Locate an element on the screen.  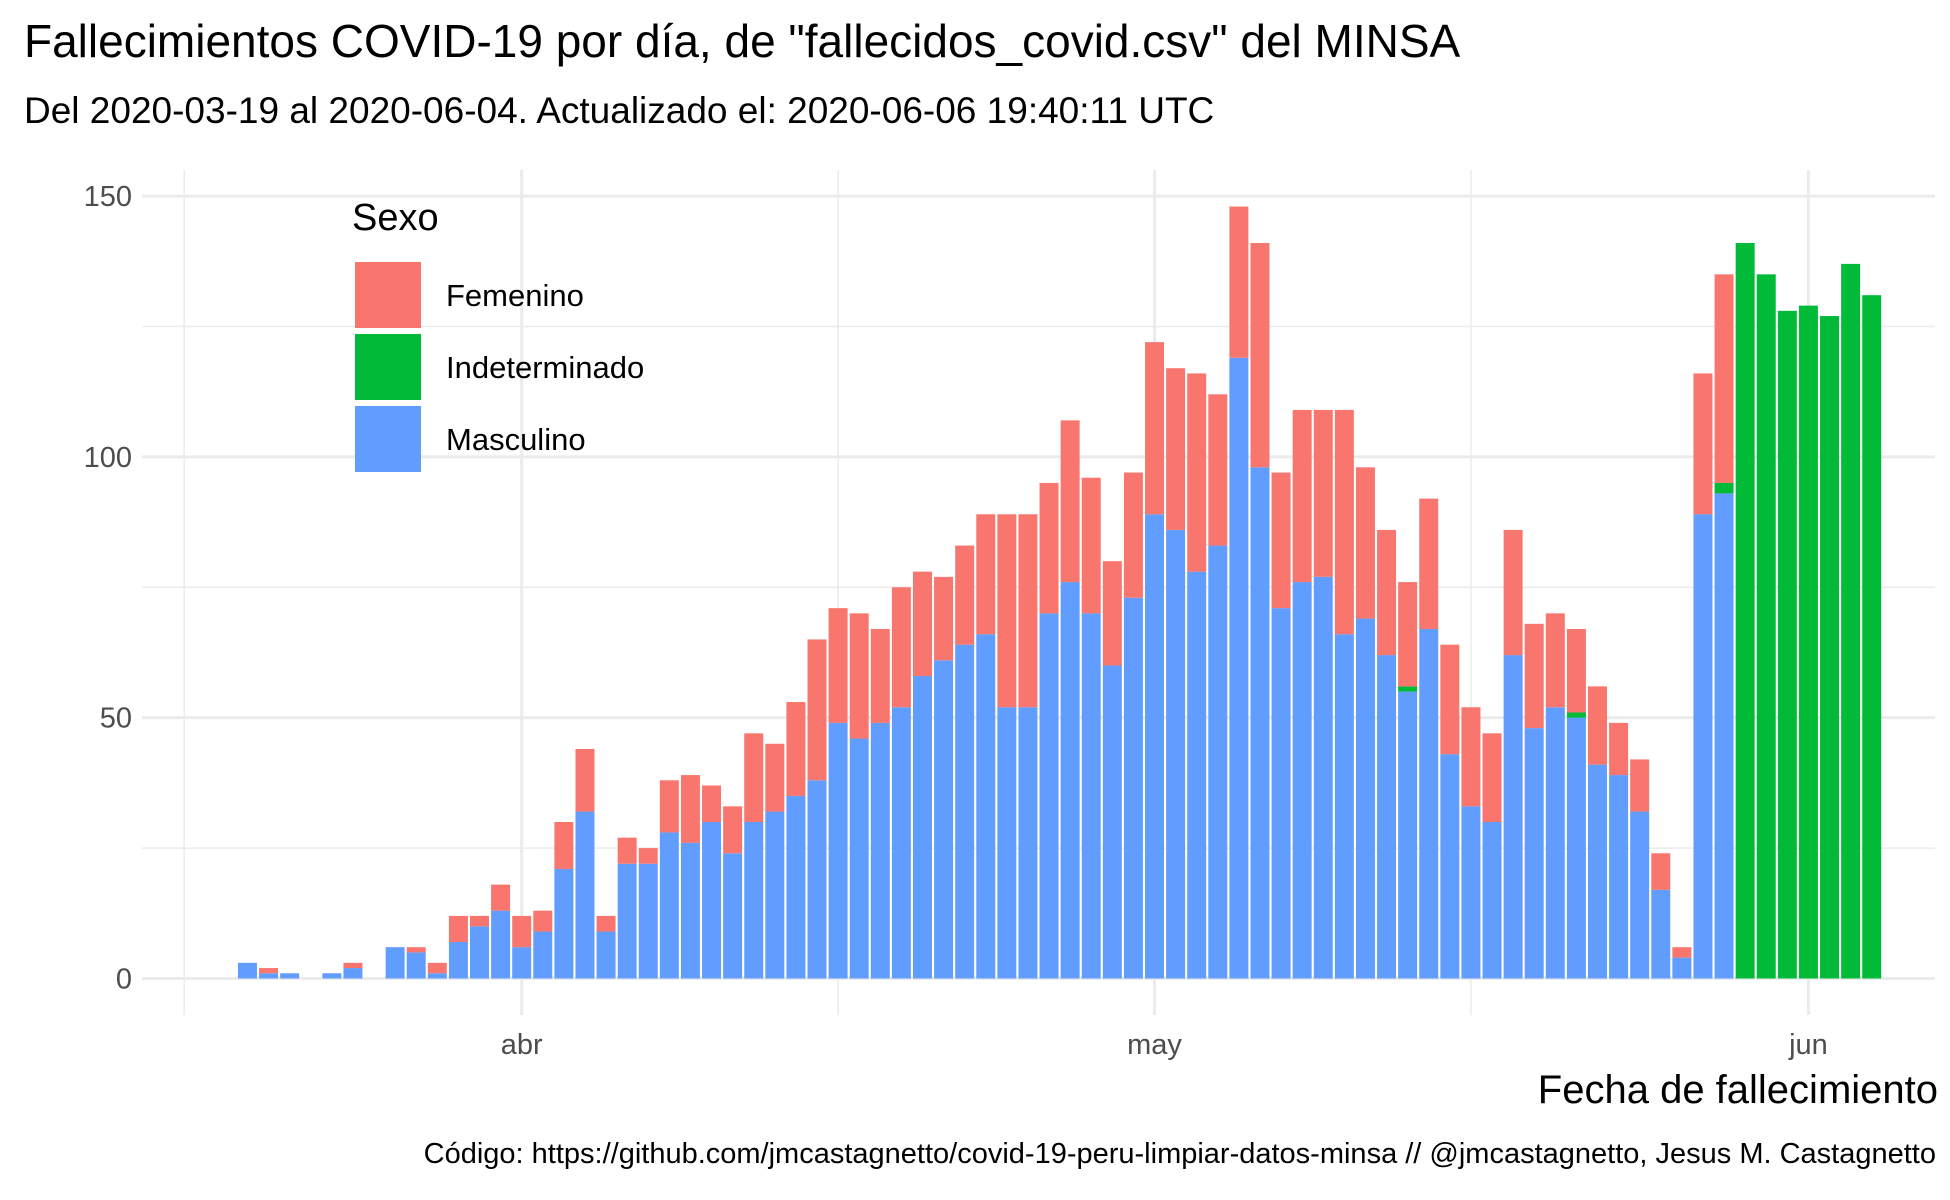
y-tick-label: 150 is located at coordinates (108, 197).